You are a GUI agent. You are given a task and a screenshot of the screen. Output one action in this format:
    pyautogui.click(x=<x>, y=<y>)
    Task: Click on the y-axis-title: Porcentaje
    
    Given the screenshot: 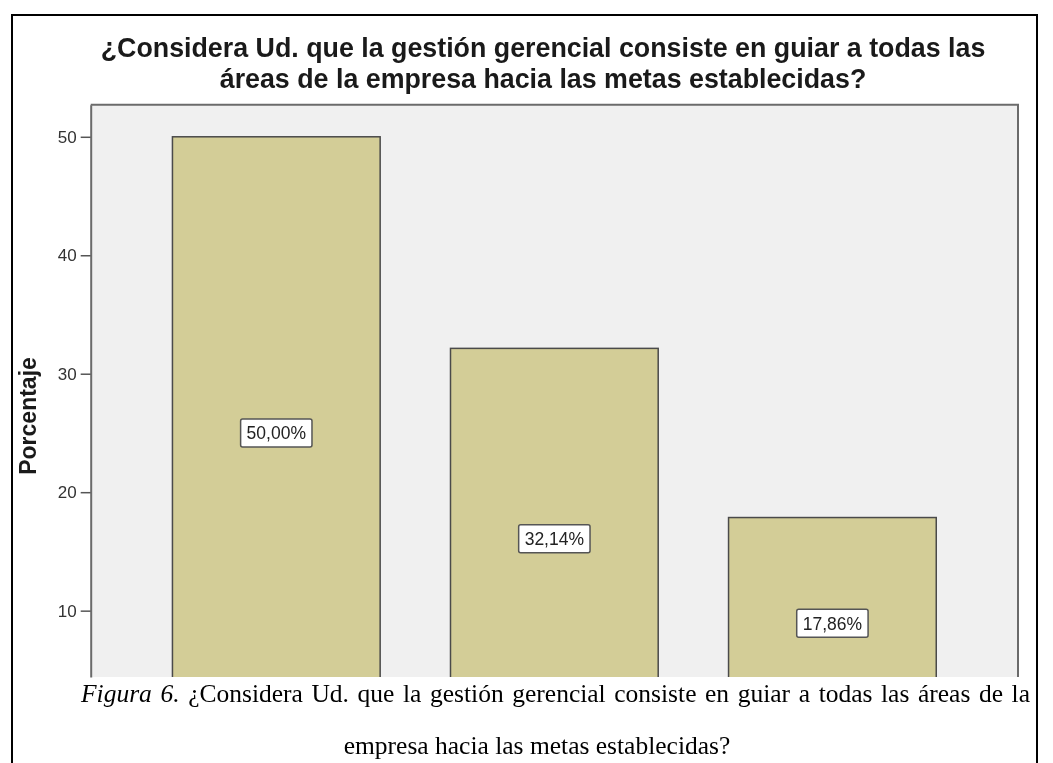 What is the action you would take?
    pyautogui.click(x=28, y=416)
    